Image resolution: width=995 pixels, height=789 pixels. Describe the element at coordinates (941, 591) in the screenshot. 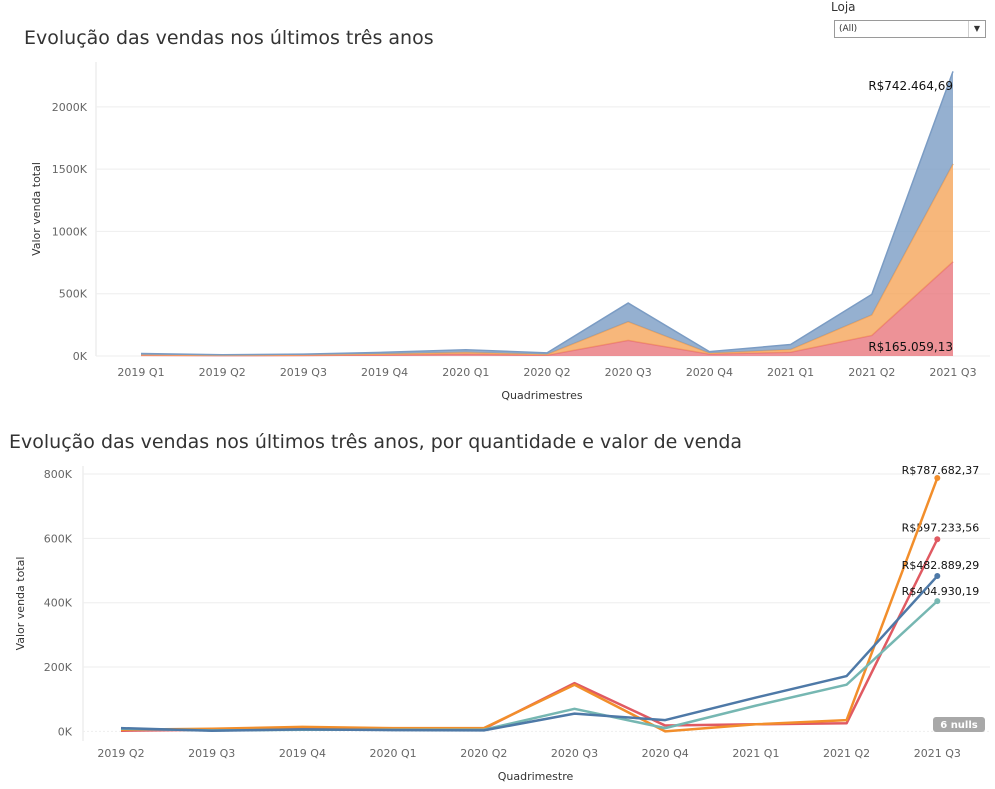

I see `line-series-3-end-label: R$404.930,19` at that location.